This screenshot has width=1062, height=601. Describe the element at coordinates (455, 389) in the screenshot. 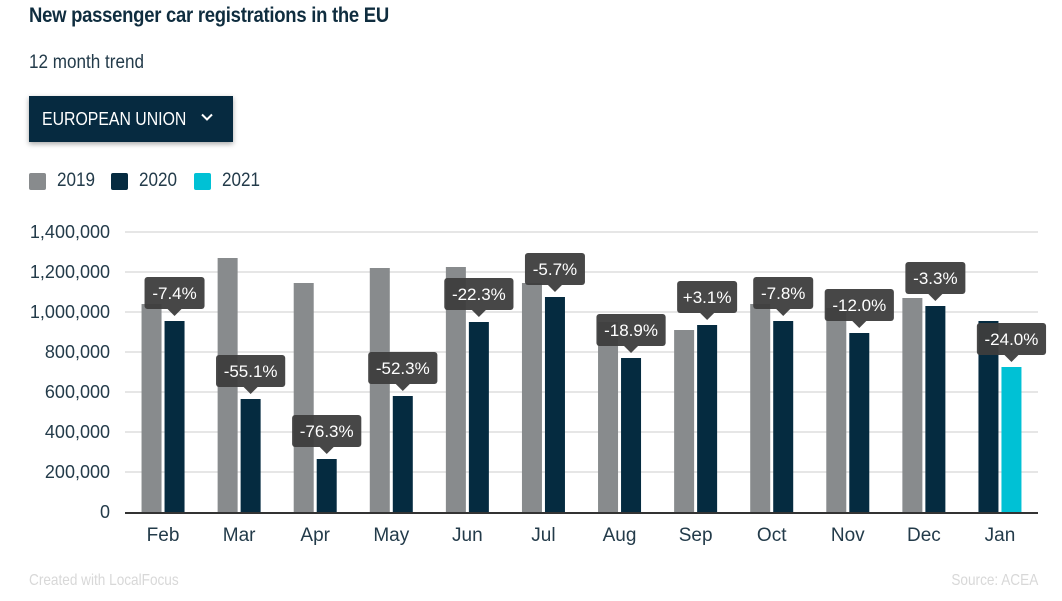

I see `bar-jun-2019` at that location.